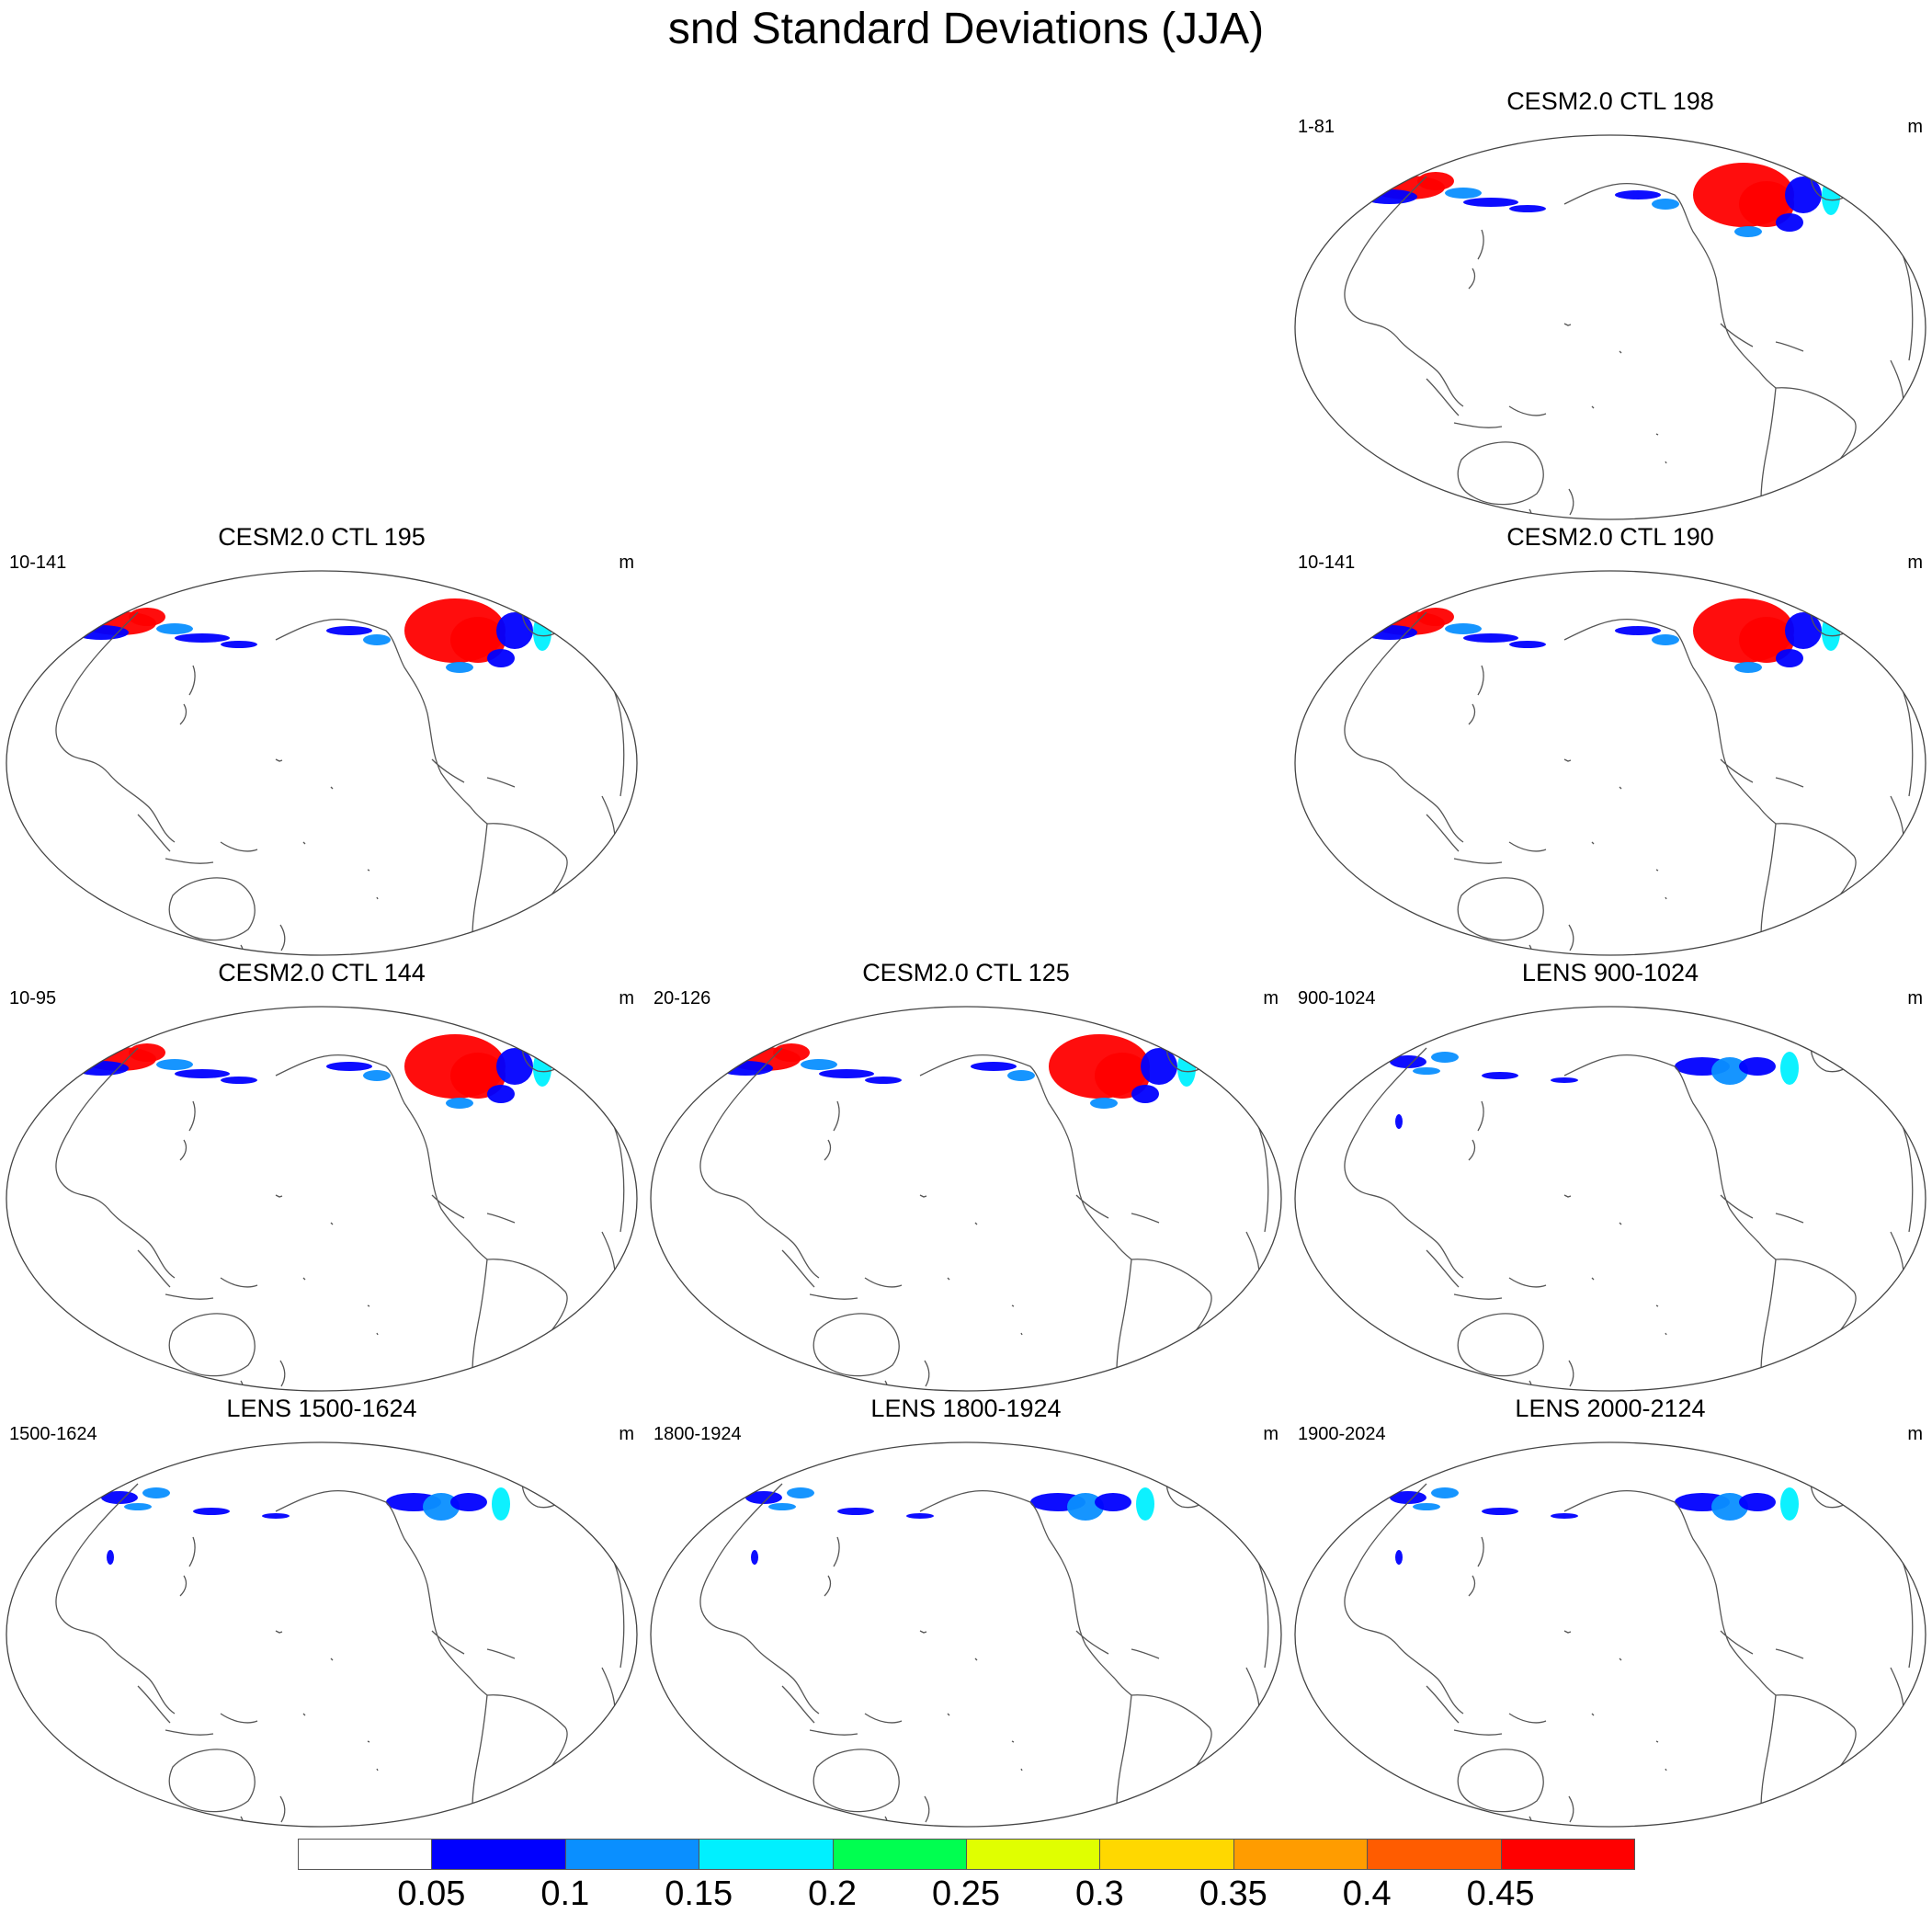 Image resolution: width=1932 pixels, height=1914 pixels. What do you see at coordinates (767, 1854) in the screenshot?
I see `colorbar-swatch` at bounding box center [767, 1854].